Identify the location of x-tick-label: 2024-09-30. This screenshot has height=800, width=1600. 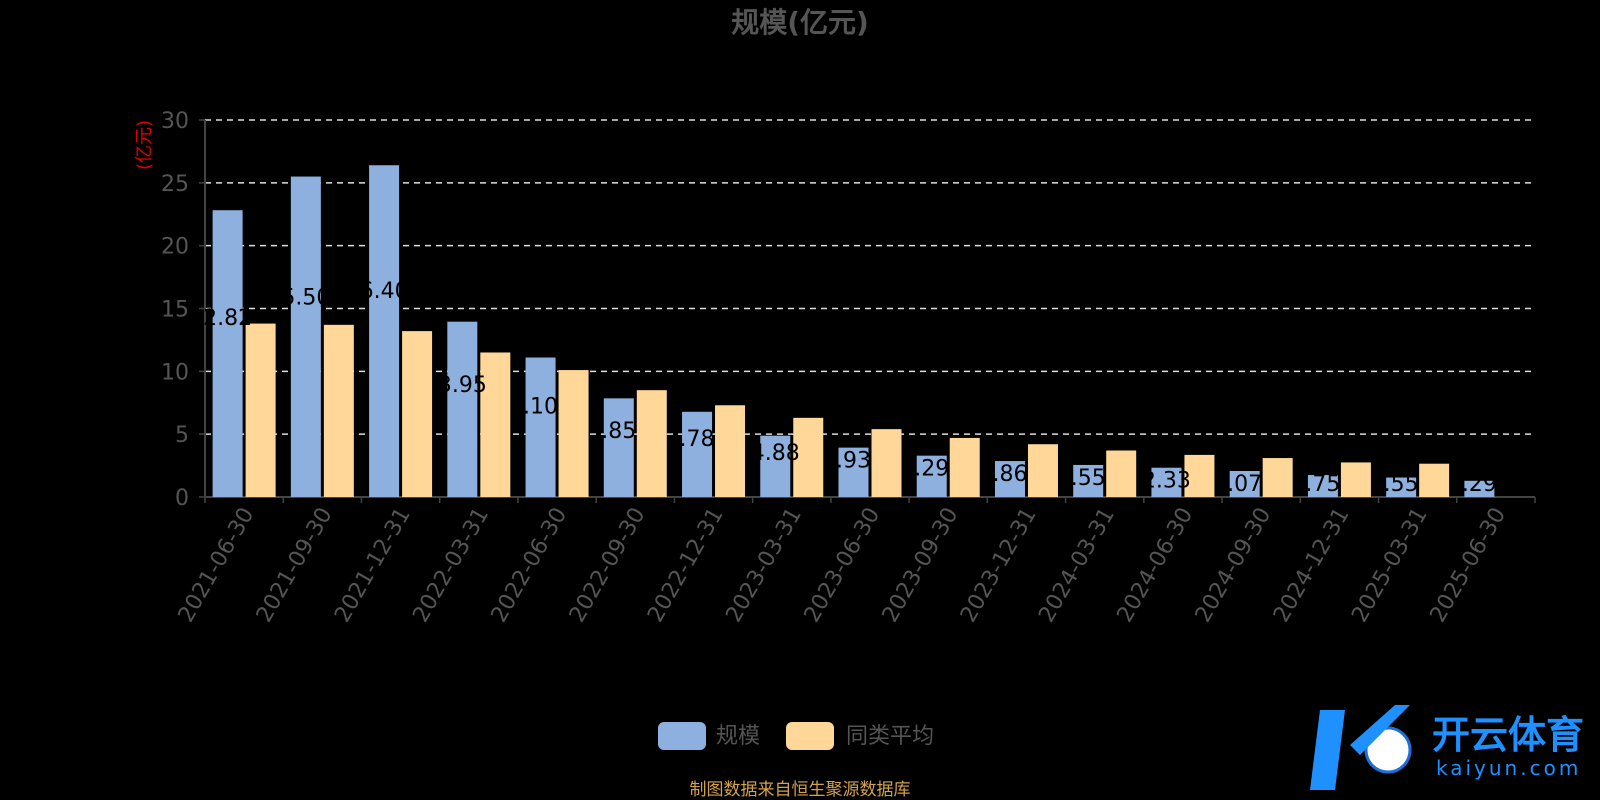
(1234, 565).